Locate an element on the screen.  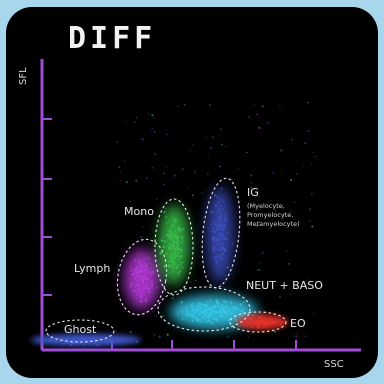
cluster-eo is located at coordinates (262, 322).